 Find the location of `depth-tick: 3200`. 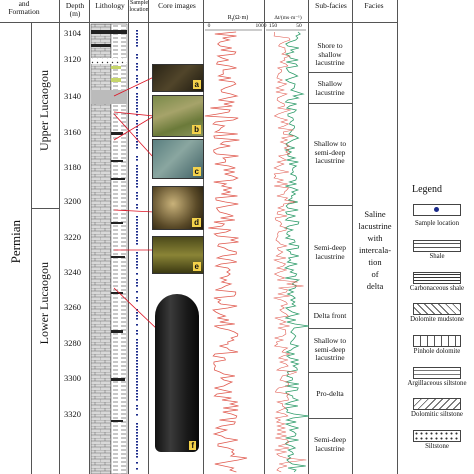

depth-tick: 3200 is located at coordinates (72, 201).